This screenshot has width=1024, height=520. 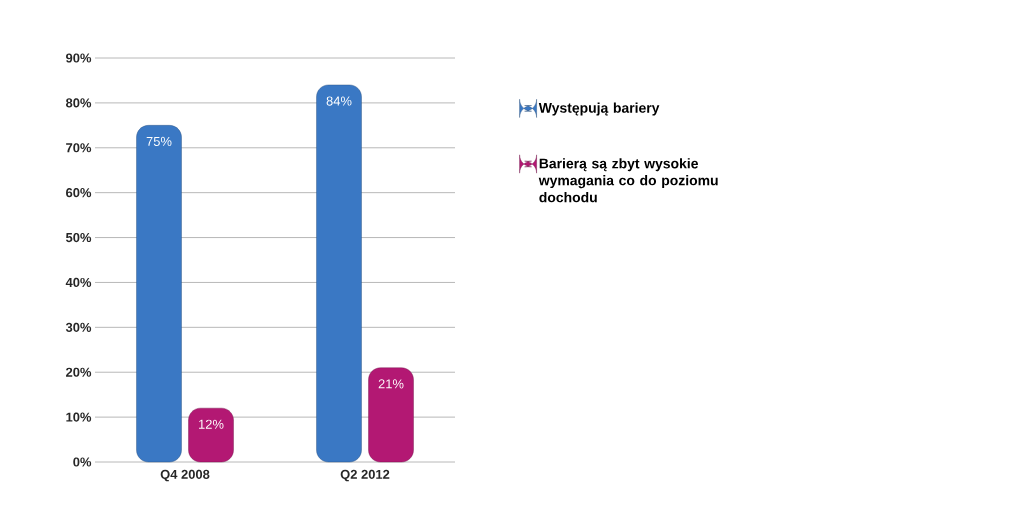 I want to click on data-label: 12%, so click(x=211, y=424).